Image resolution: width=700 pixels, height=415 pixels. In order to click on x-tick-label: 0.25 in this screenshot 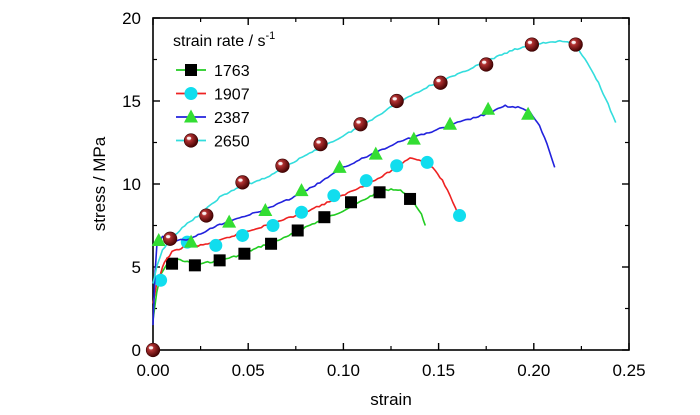, I will do `click(628, 370)`.